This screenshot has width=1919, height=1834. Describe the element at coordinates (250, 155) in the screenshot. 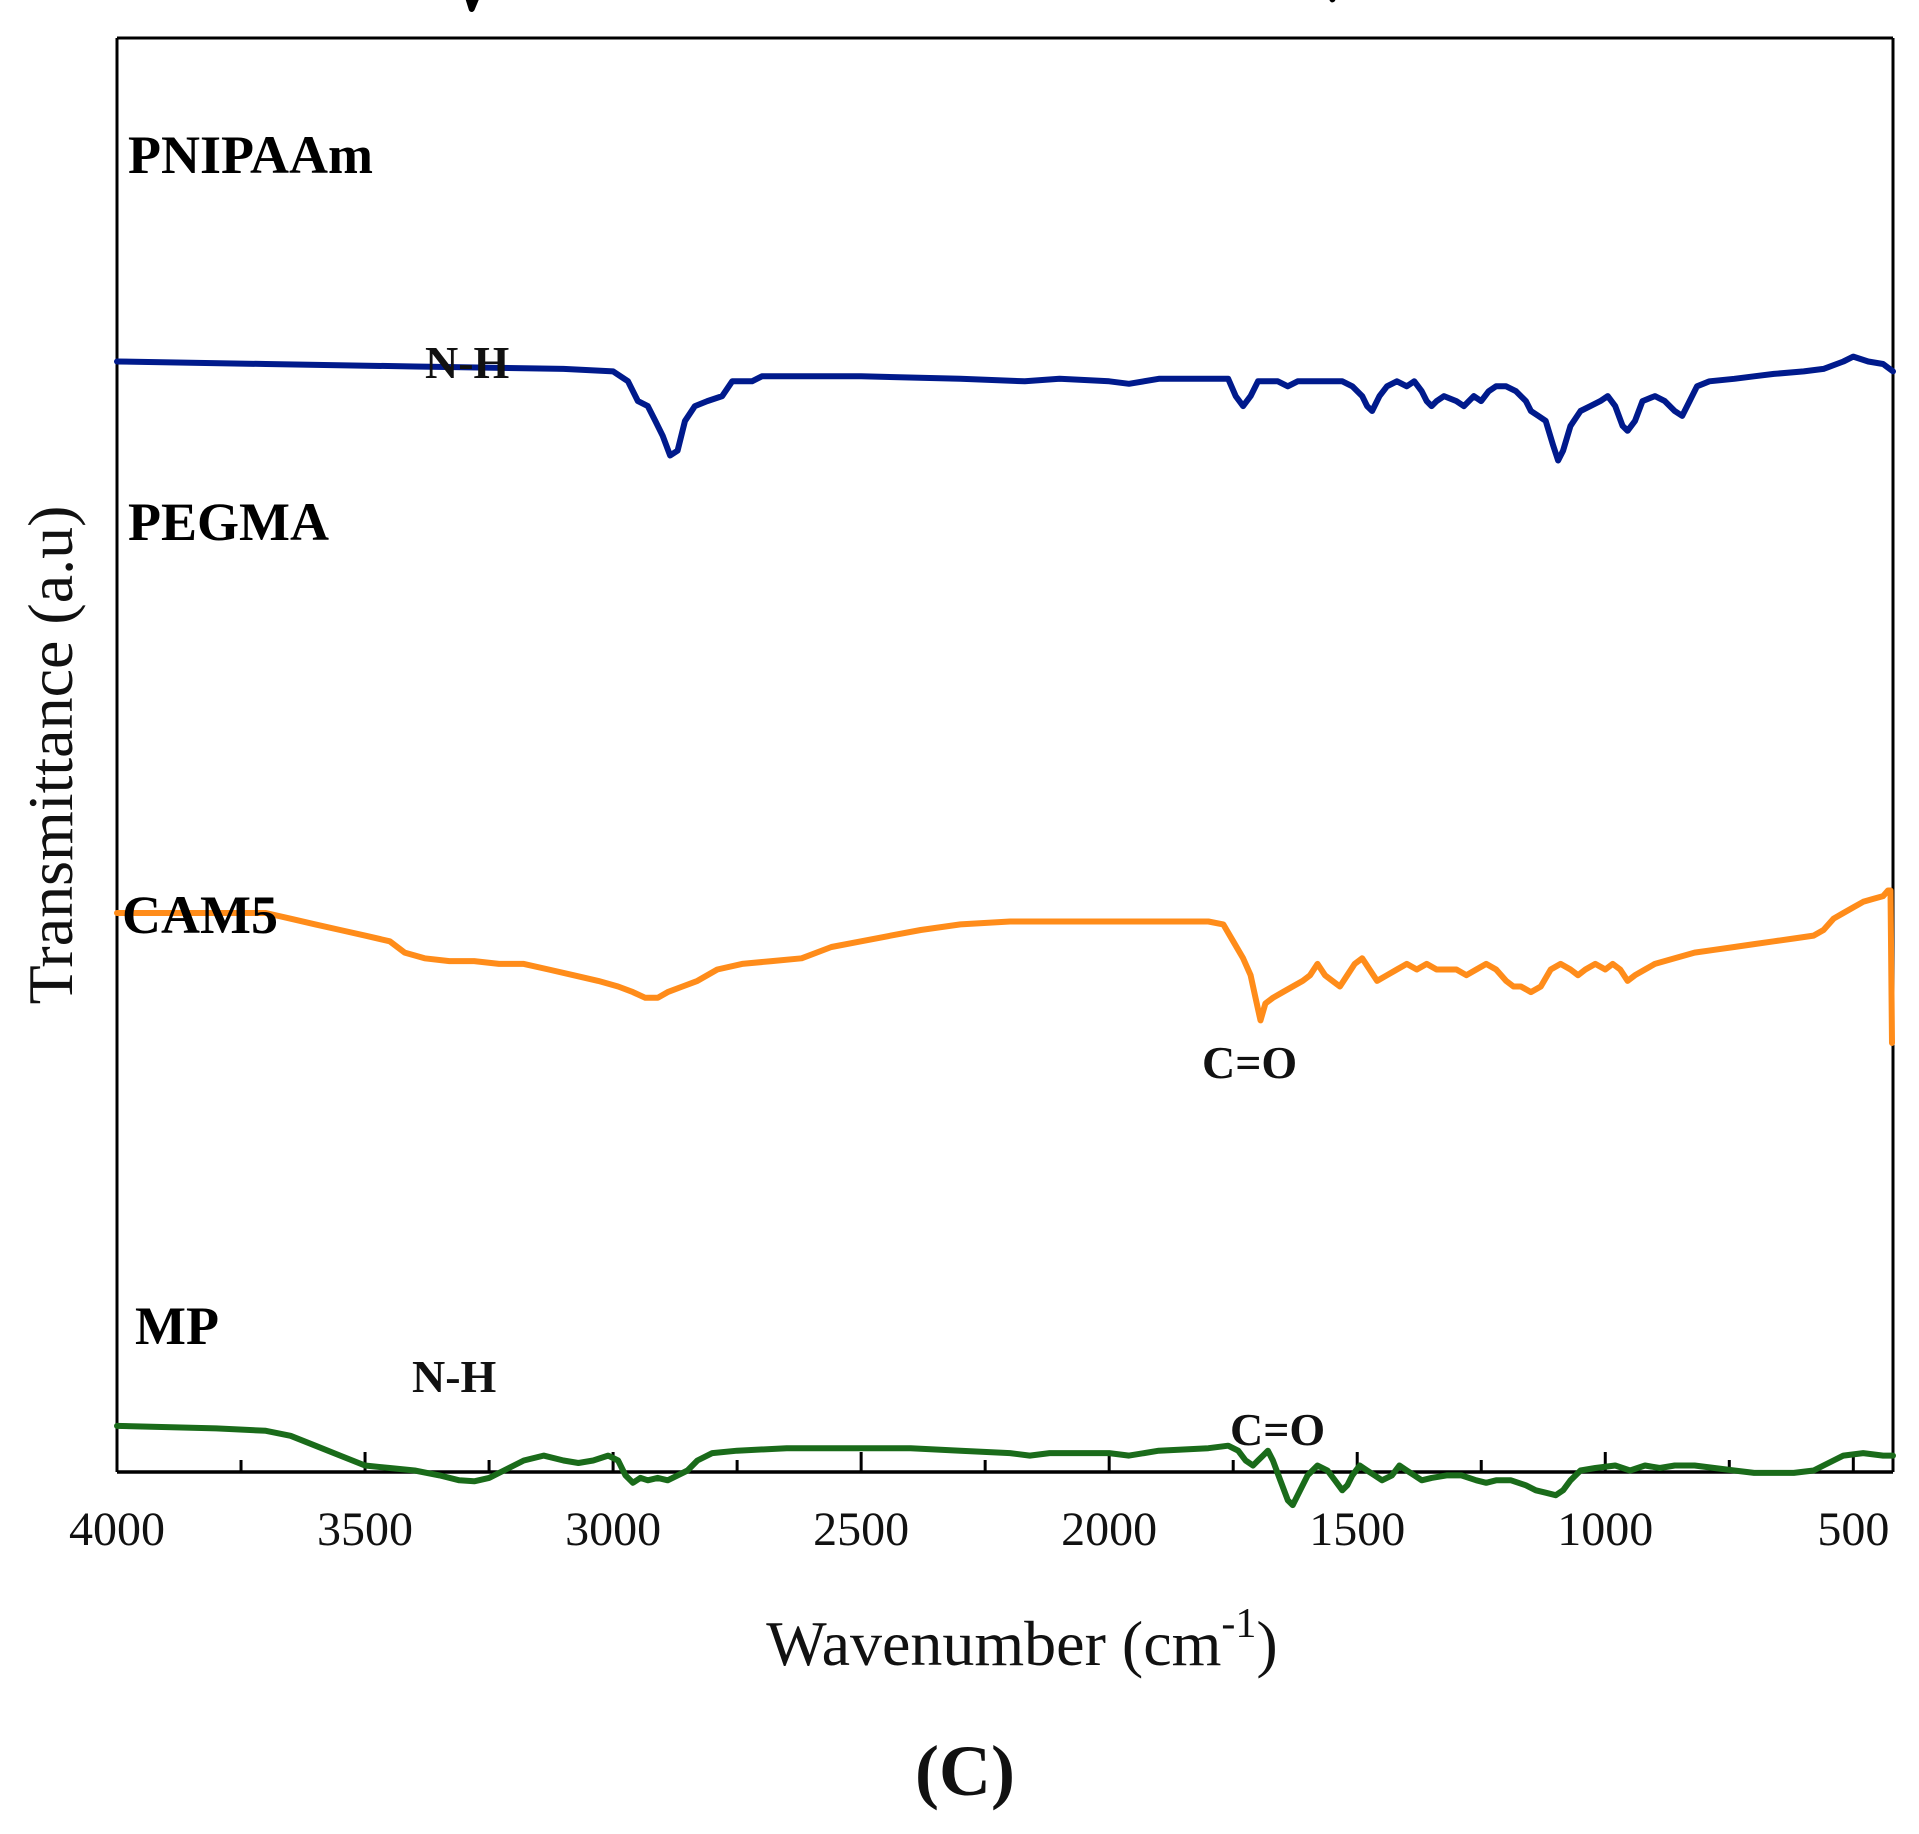

I see `series-label-pnipaam: PNIPAAm` at that location.